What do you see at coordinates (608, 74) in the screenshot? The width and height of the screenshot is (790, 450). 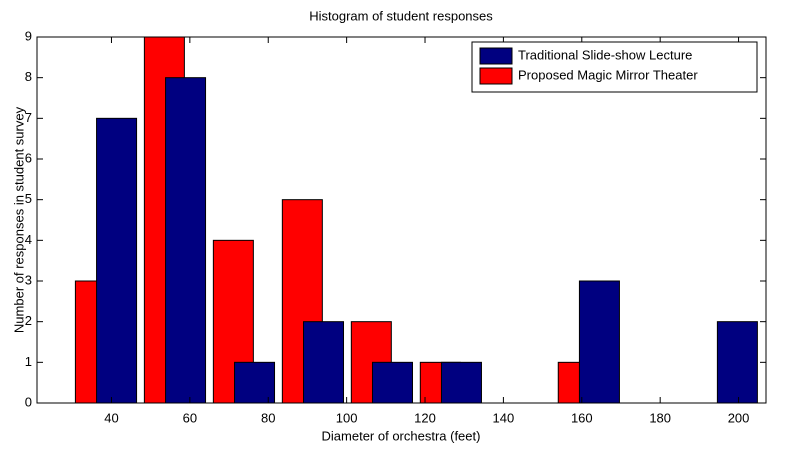 I see `legend-label: Proposed Magic Mirror Theater` at bounding box center [608, 74].